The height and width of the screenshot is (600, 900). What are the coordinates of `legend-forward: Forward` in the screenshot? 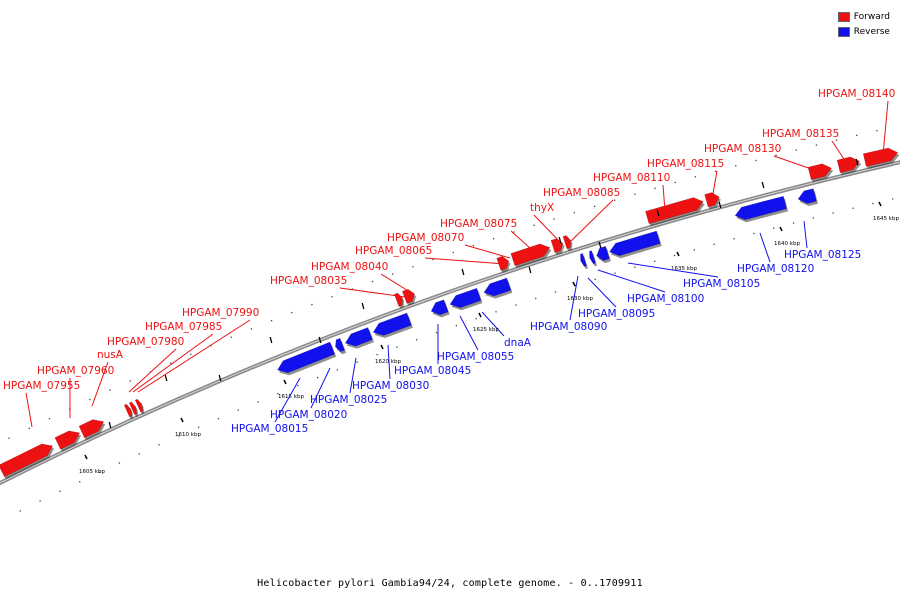 It's located at (863, 16).